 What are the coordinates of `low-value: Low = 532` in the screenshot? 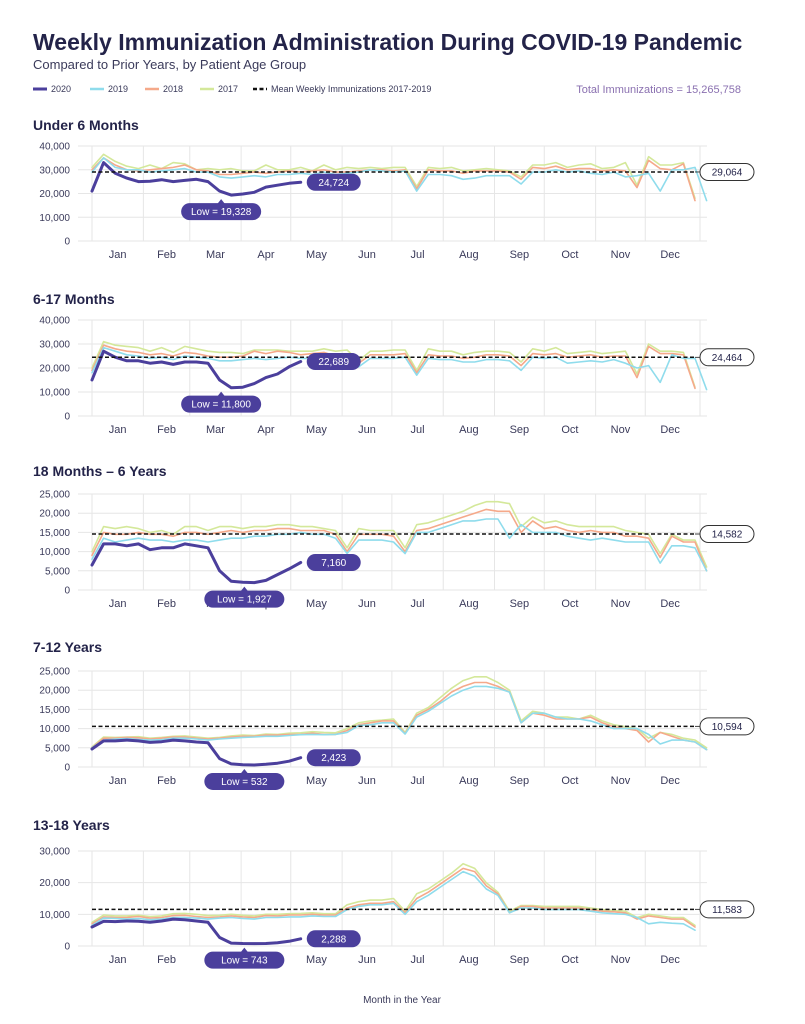 It's located at (244, 782).